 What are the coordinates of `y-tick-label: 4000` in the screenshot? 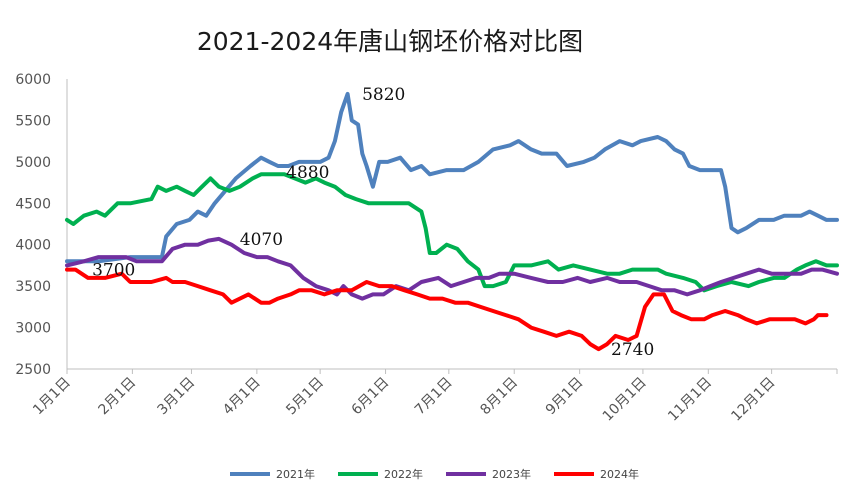 It's located at (33, 246).